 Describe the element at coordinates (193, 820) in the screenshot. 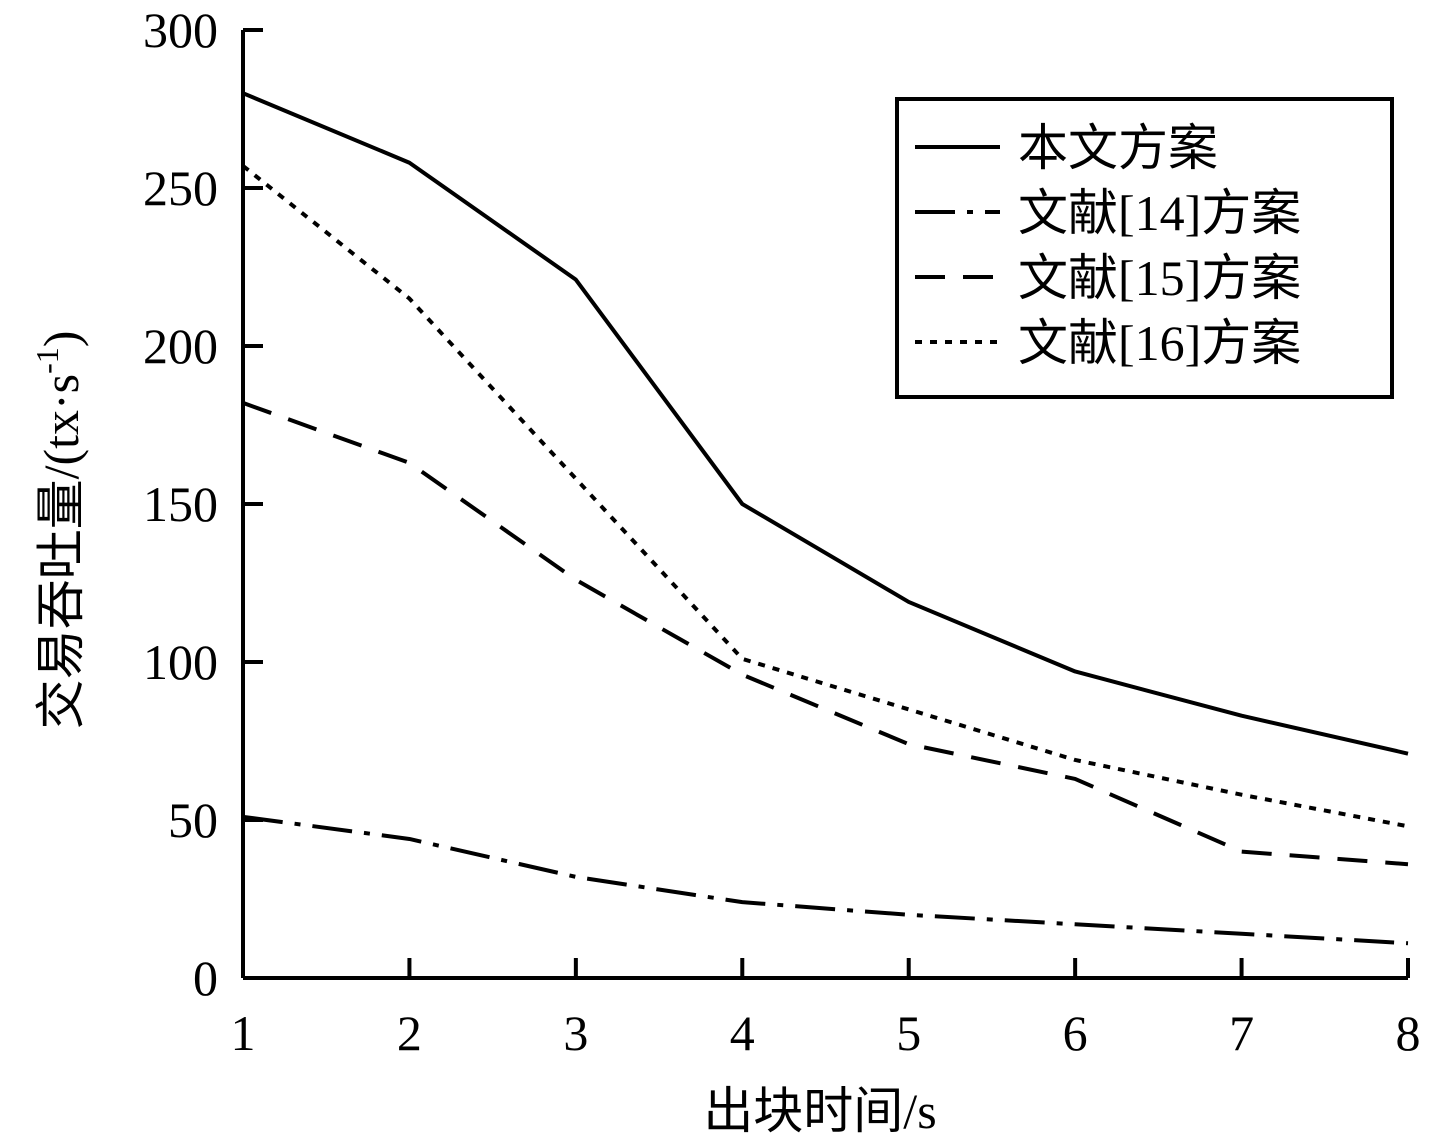

I see `y-tick-label: 50` at that location.